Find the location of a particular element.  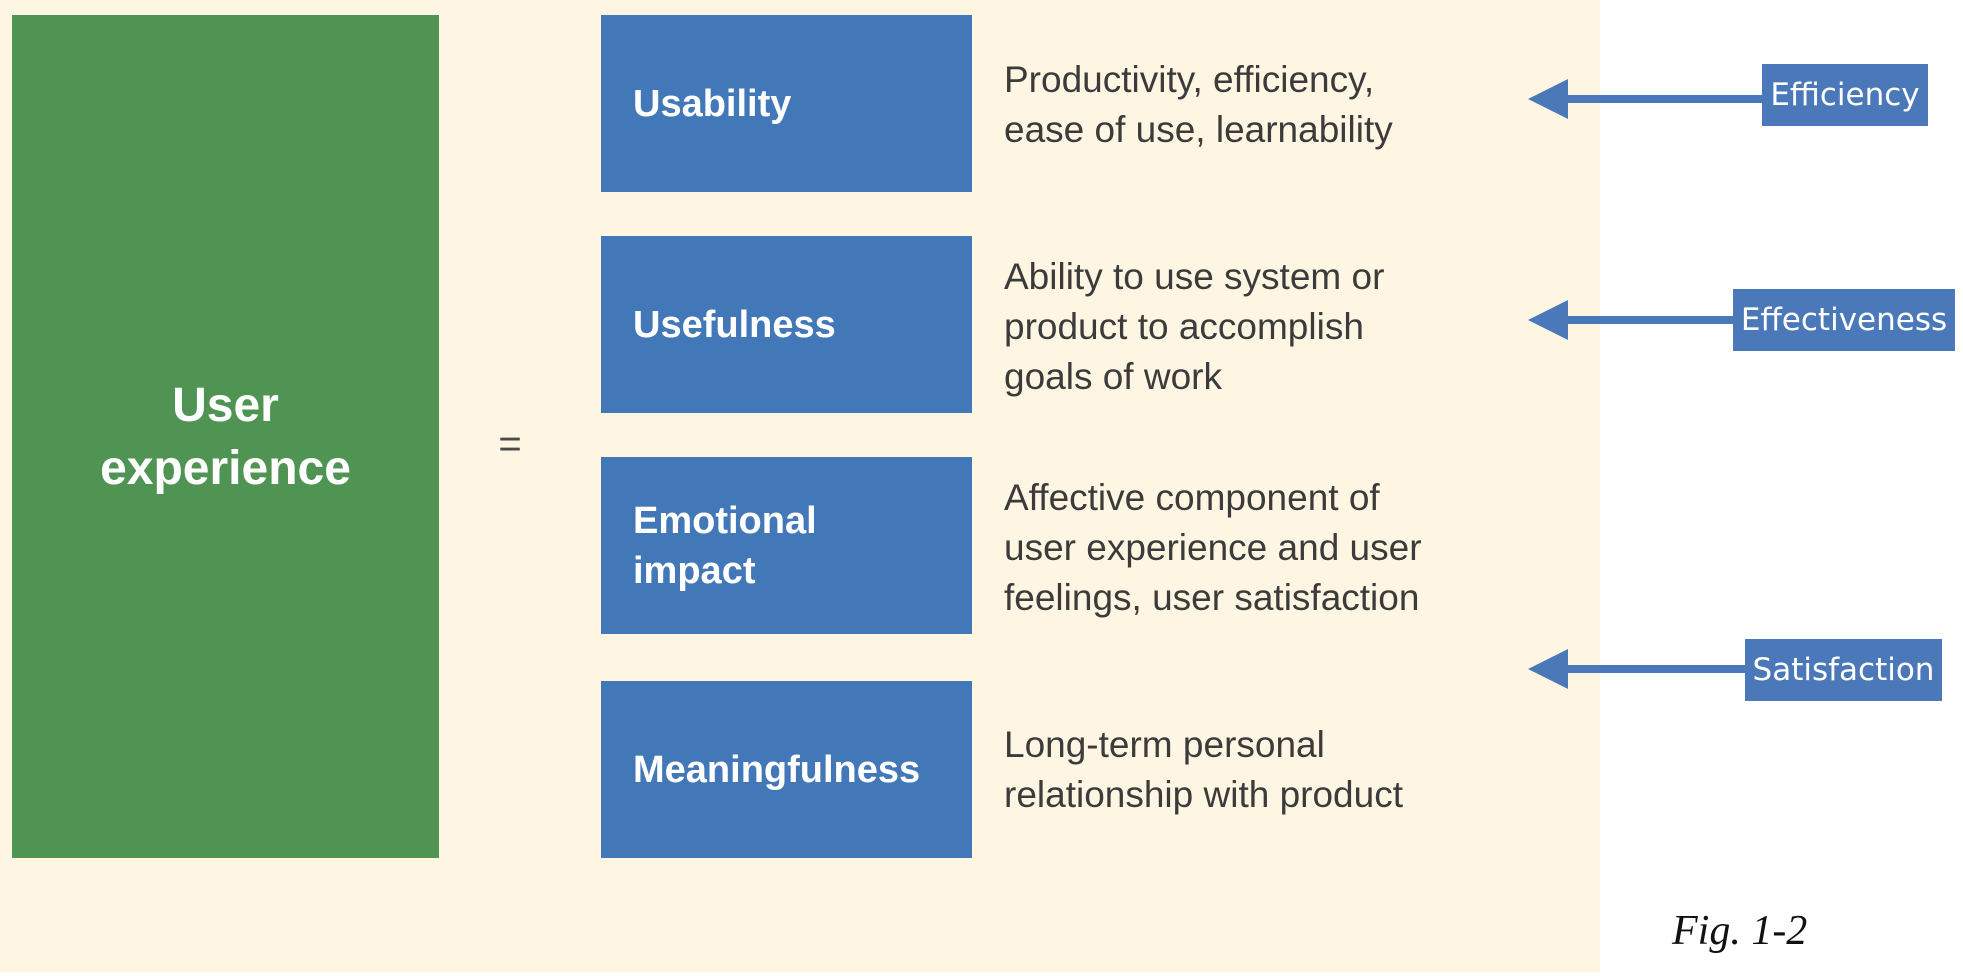

user-experience-line-1: User is located at coordinates (225, 405).